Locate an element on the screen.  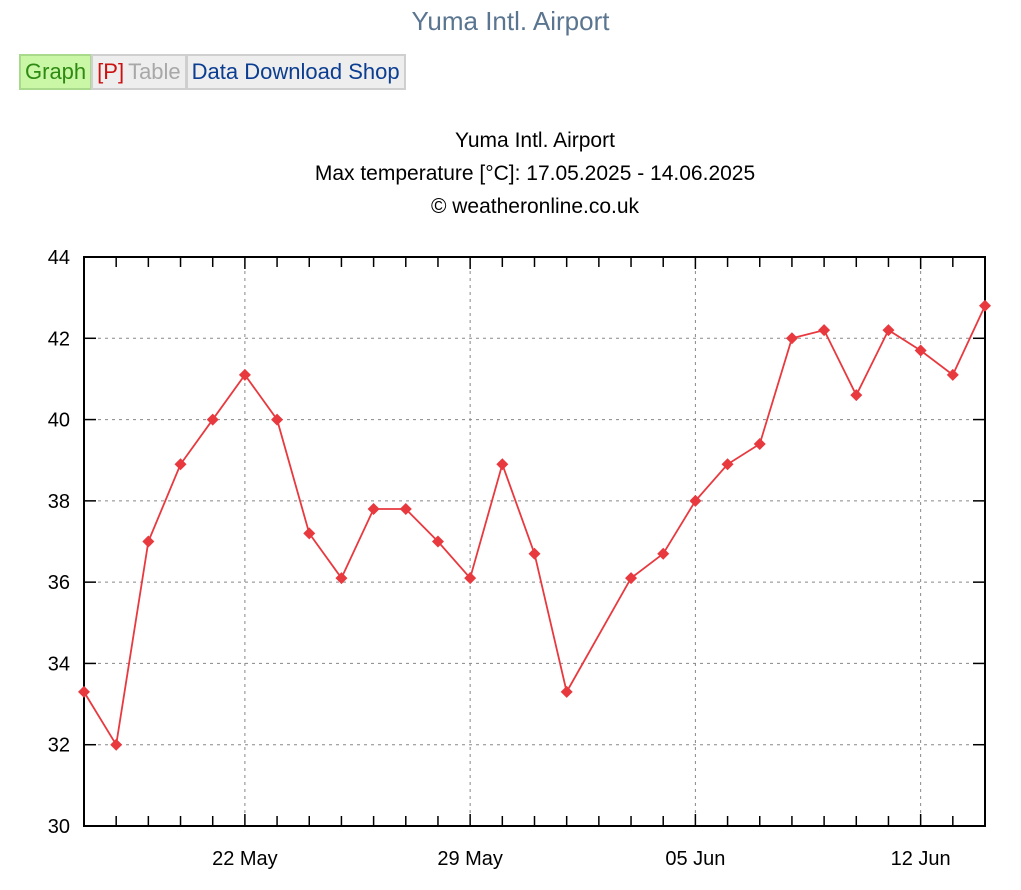
y-tick-label: 36 is located at coordinates (59, 583).